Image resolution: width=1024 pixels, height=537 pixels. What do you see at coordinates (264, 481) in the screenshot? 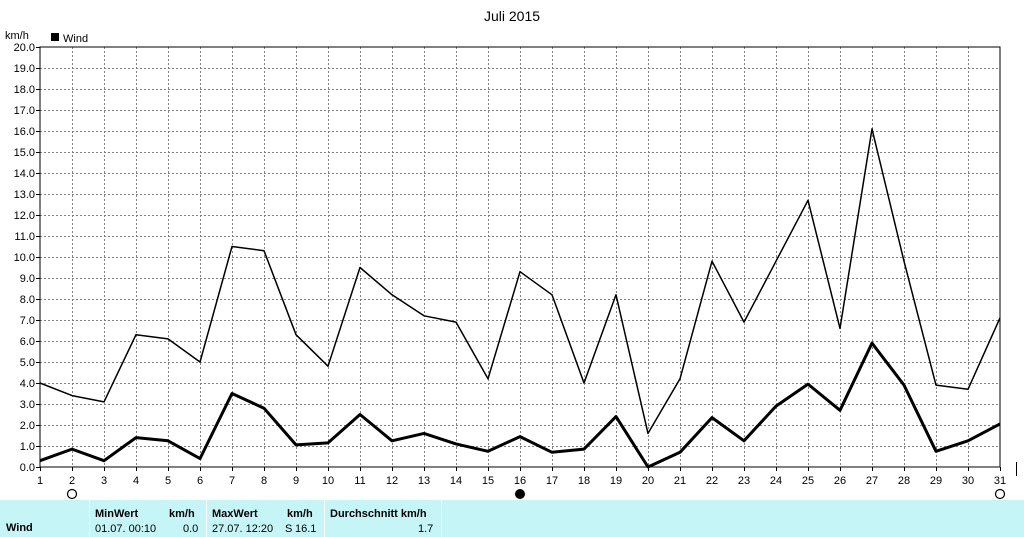
I see `x-tick-label: 8` at bounding box center [264, 481].